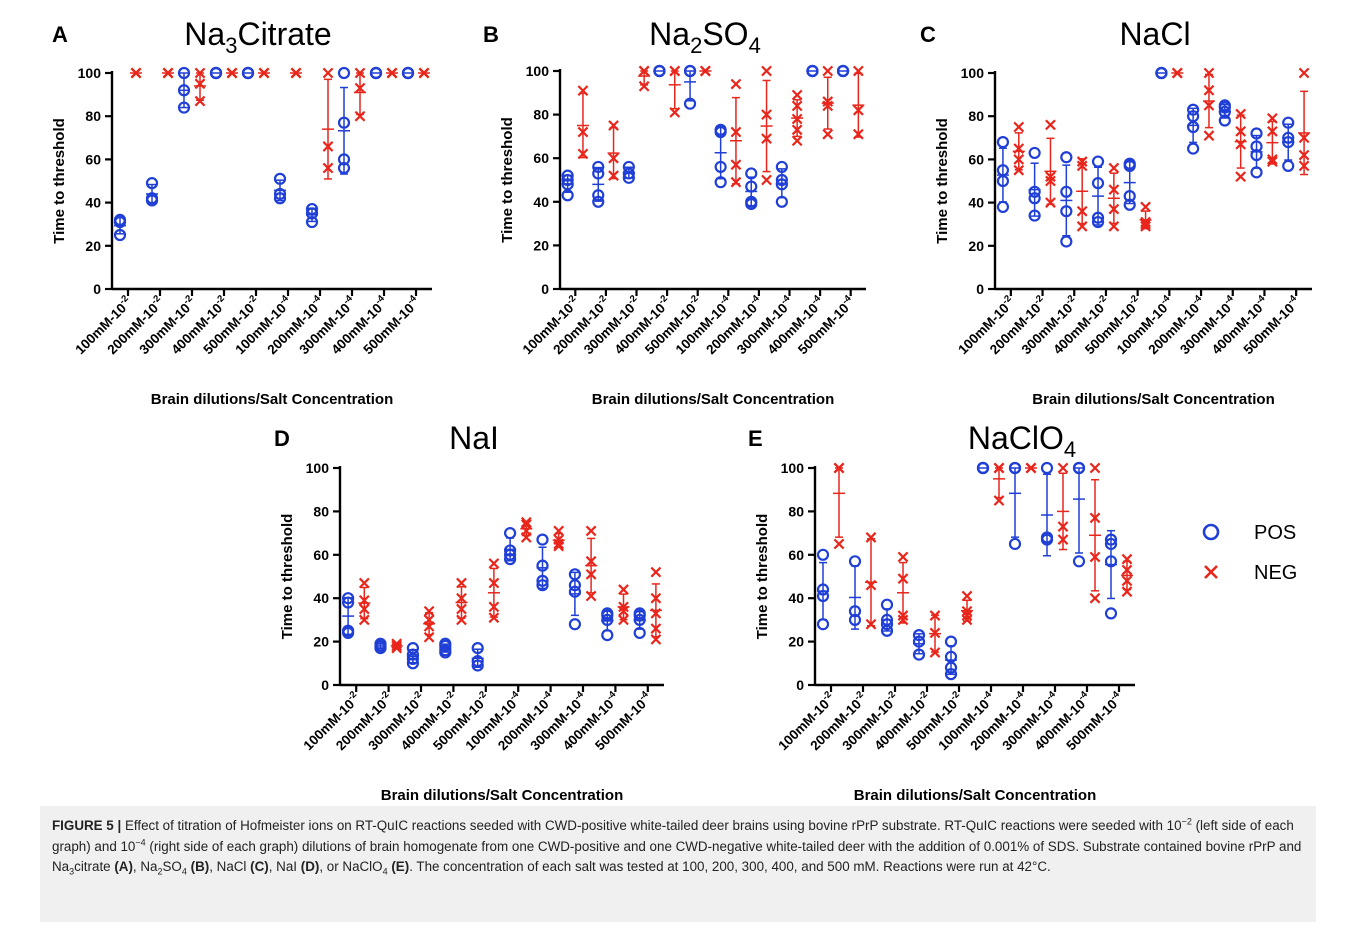 This screenshot has height=932, width=1356. Describe the element at coordinates (272, 399) in the screenshot. I see `x-axis-label: Brain dilutions/Salt Concentration` at that location.